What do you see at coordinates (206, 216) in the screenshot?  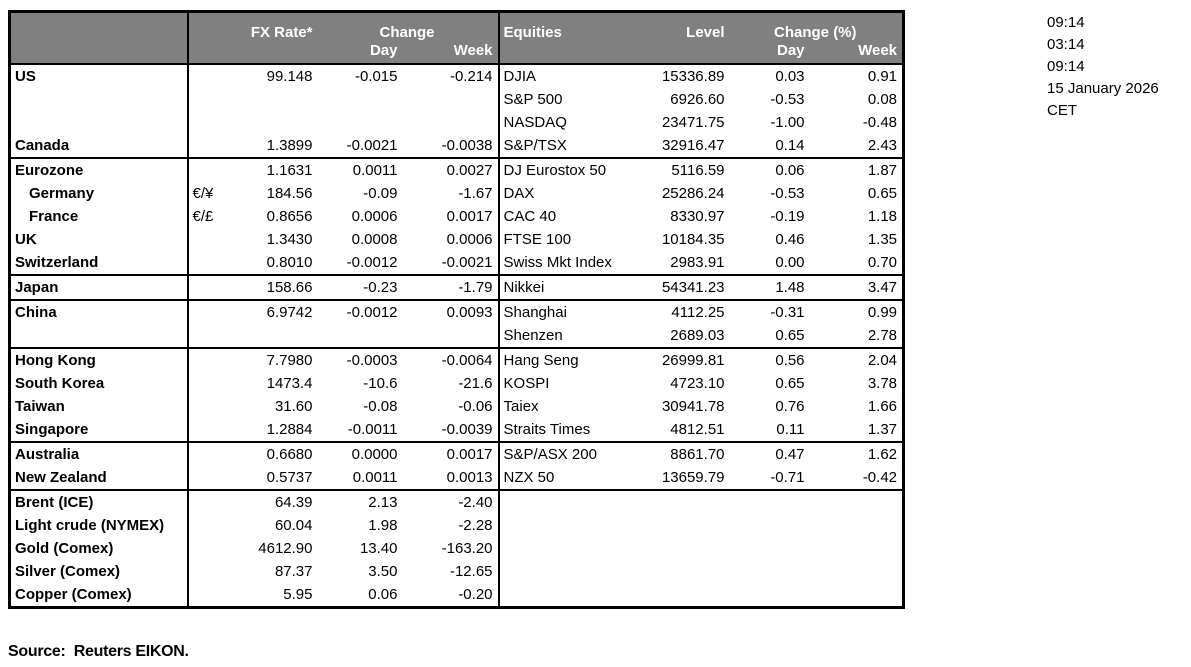 I see `currency-pair-cell: €/£` at bounding box center [206, 216].